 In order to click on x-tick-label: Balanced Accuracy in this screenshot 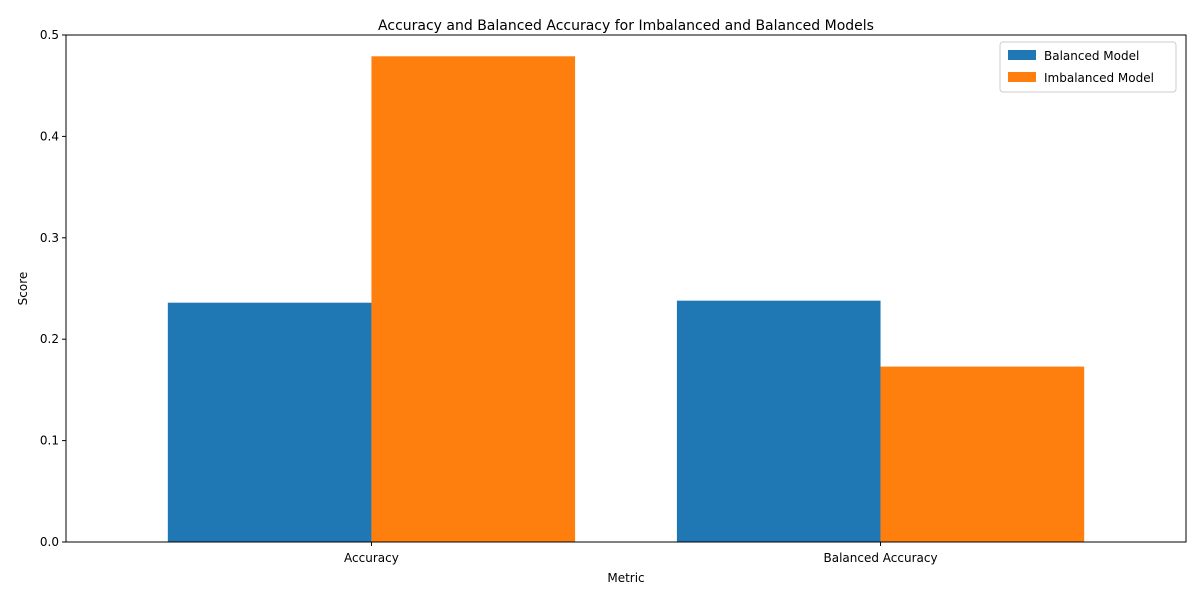, I will do `click(881, 558)`.